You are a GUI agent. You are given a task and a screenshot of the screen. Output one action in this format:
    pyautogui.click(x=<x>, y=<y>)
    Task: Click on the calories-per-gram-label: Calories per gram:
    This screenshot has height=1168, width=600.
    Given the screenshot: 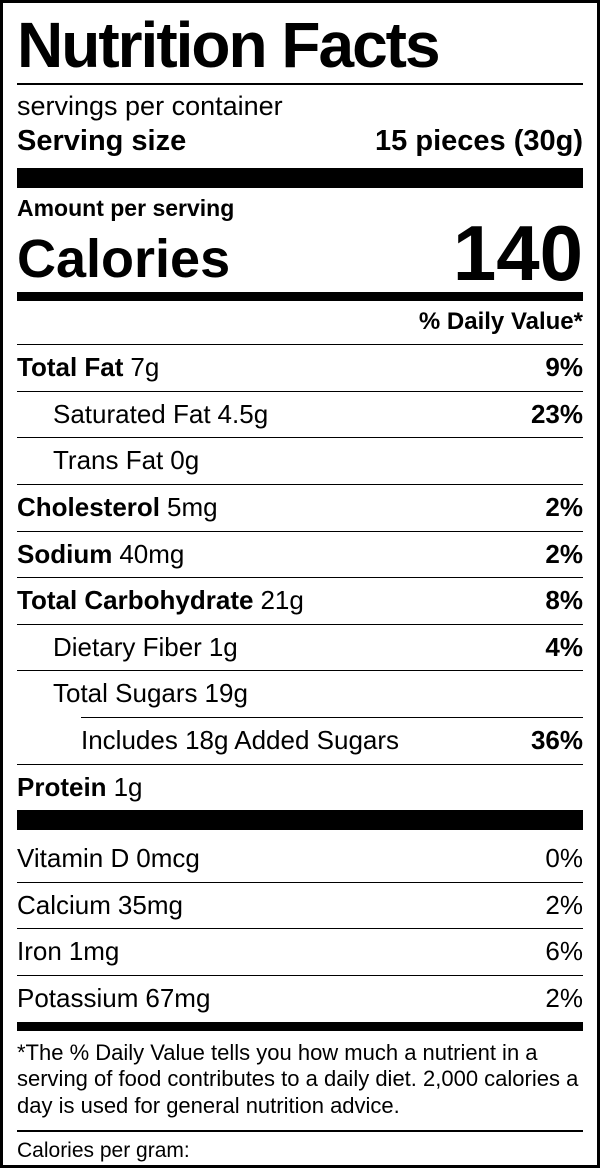 What is the action you would take?
    pyautogui.click(x=103, y=1151)
    